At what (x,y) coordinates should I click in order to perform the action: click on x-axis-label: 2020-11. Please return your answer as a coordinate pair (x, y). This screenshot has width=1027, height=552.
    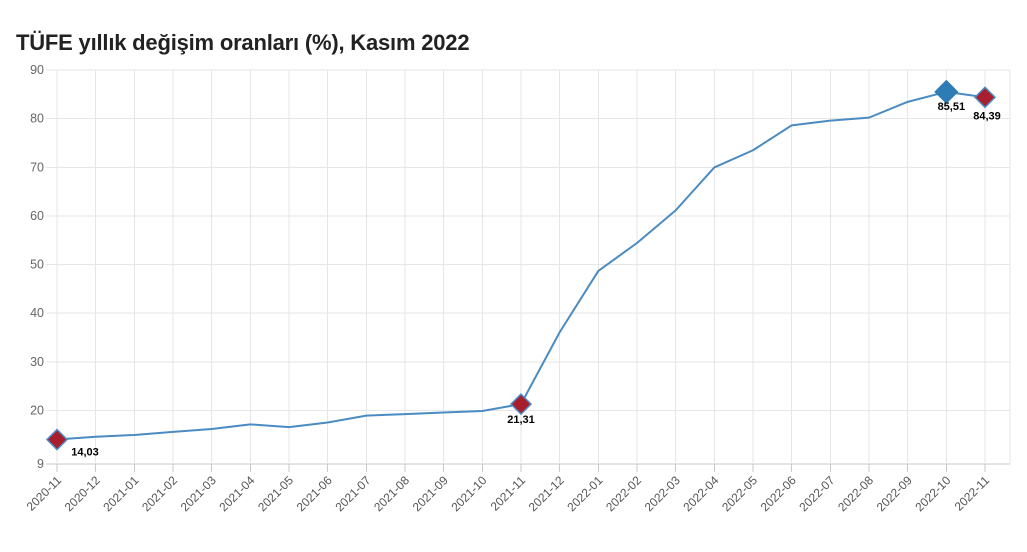
    Looking at the image, I should click on (44, 493).